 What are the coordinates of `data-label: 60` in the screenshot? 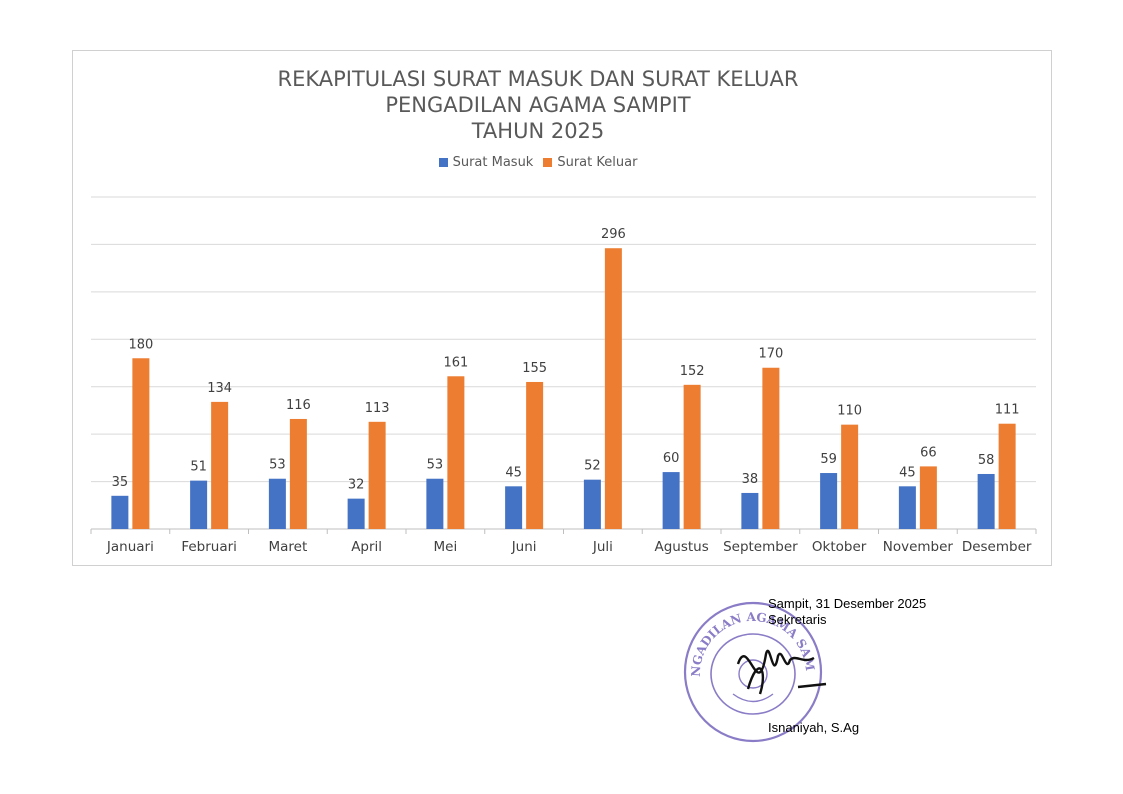 It's located at (671, 458).